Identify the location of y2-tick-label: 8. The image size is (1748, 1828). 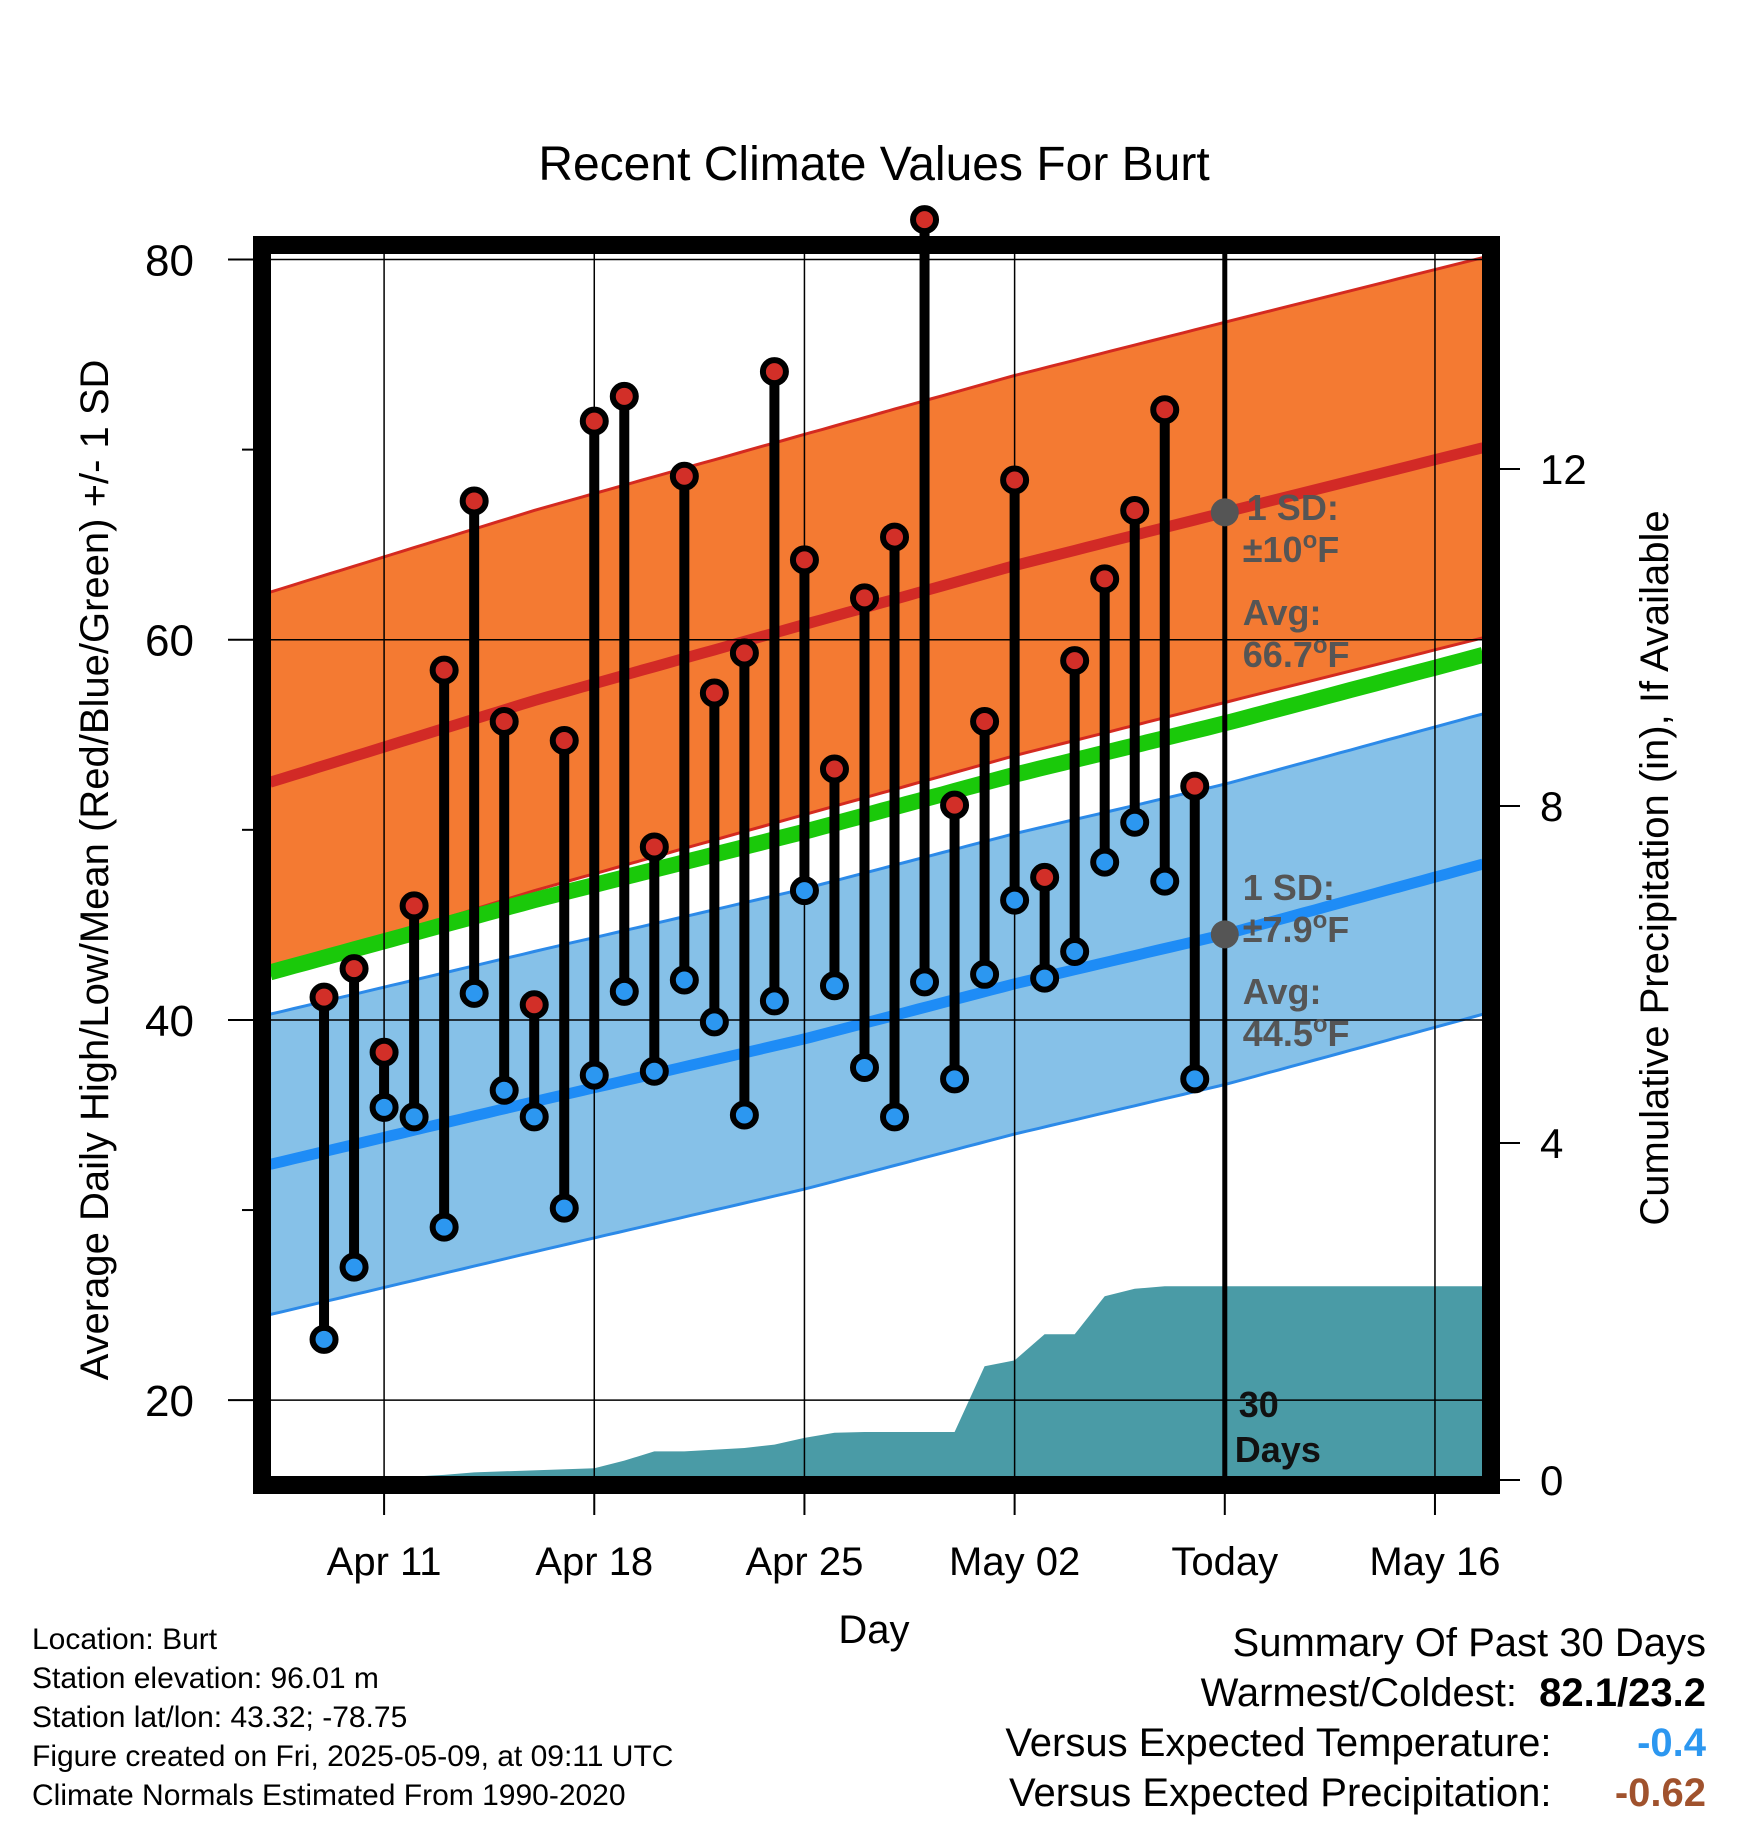
(1551, 806).